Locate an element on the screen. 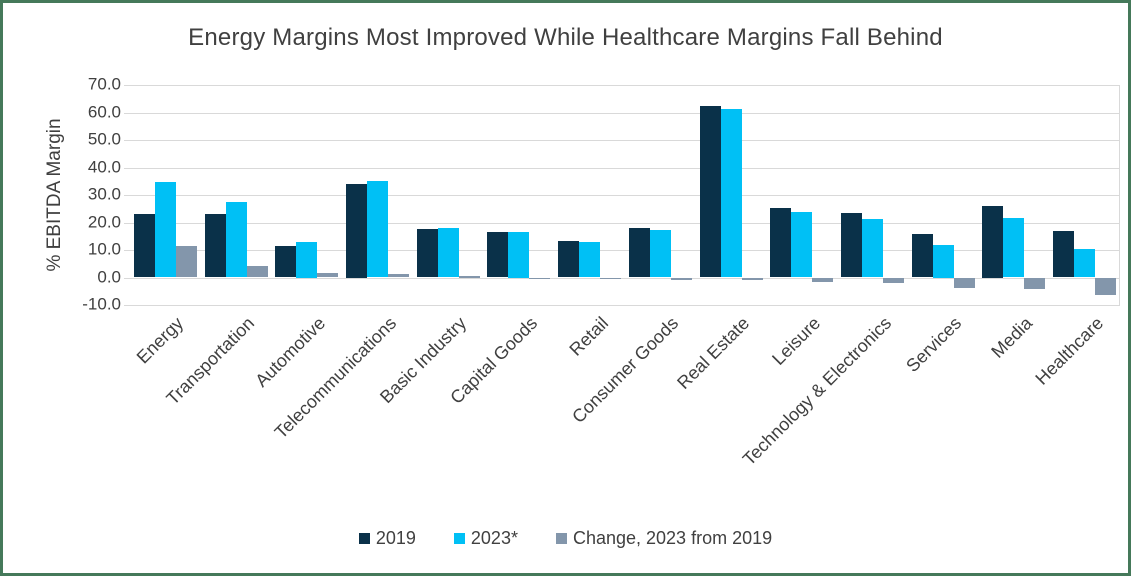  bar-2023-energy is located at coordinates (165, 230).